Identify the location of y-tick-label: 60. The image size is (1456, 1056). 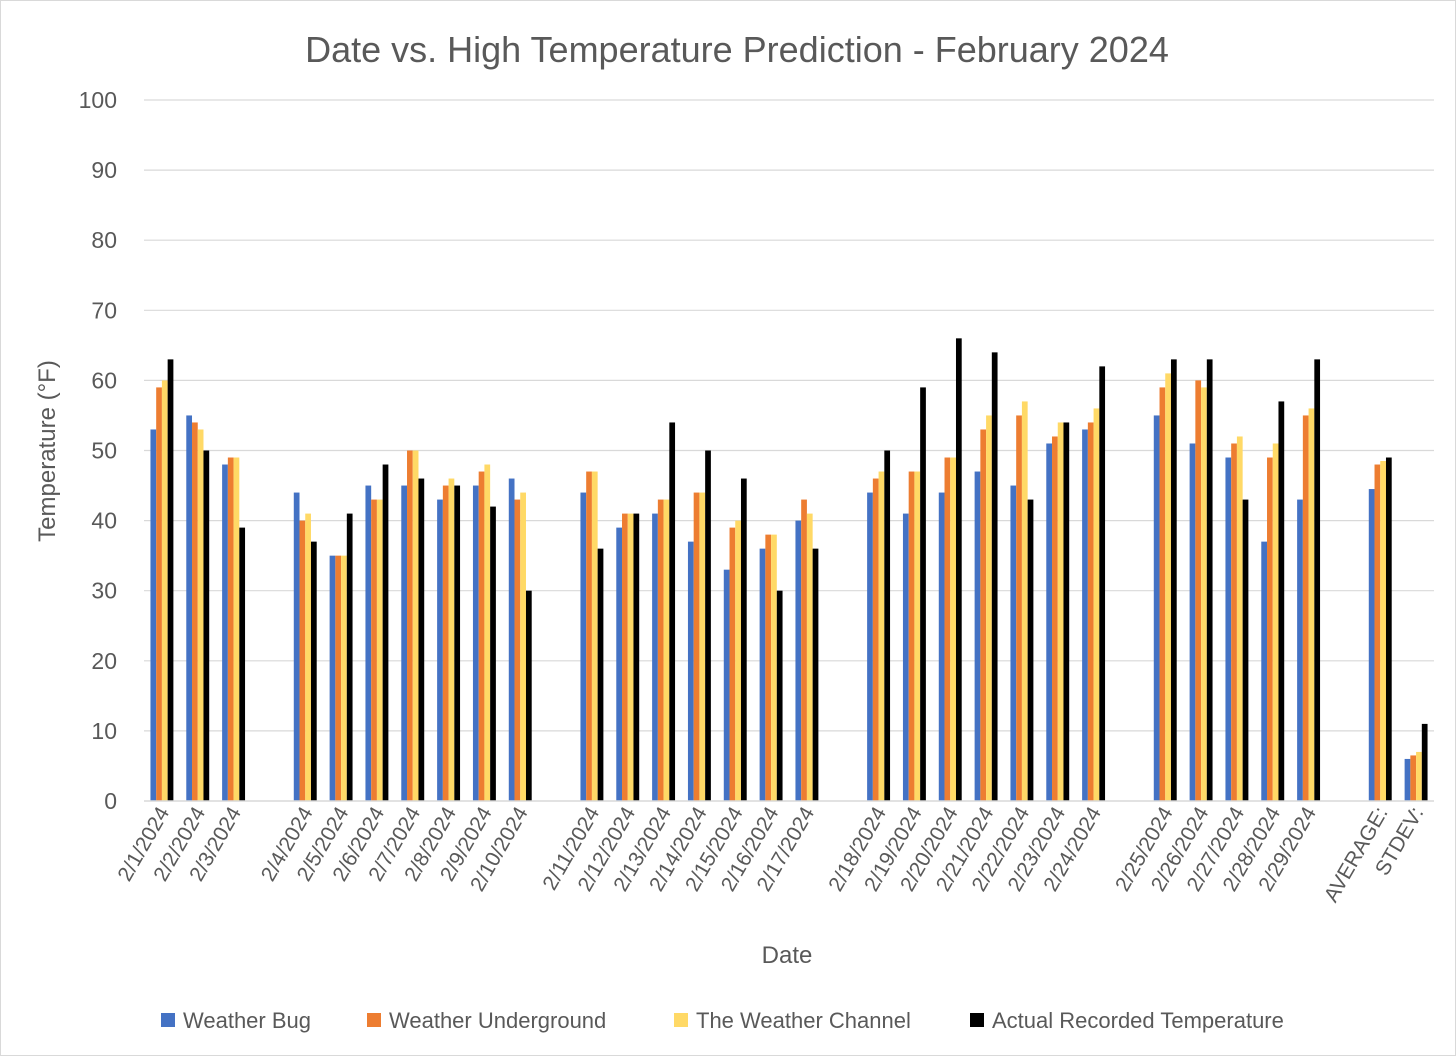
(104, 380).